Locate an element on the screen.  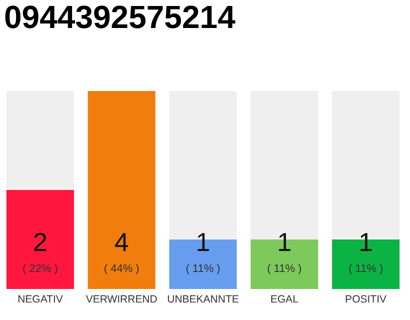
annotation: ( 22% ) is located at coordinates (40, 269).